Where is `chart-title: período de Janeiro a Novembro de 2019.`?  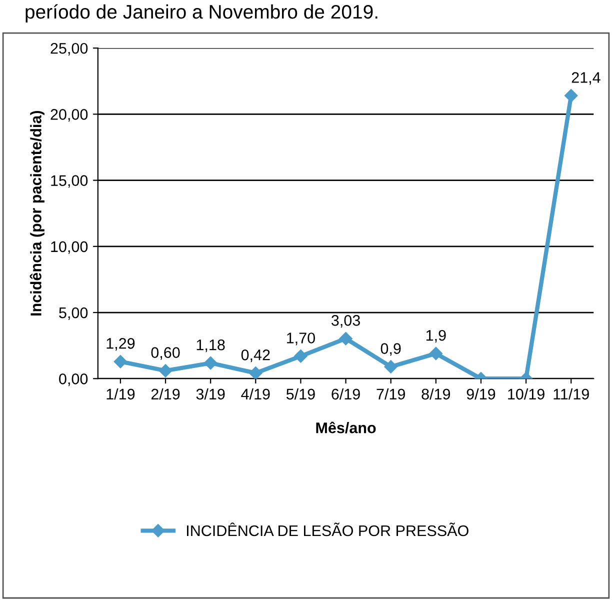 chart-title: período de Janeiro a Novembro de 2019. is located at coordinates (202, 13).